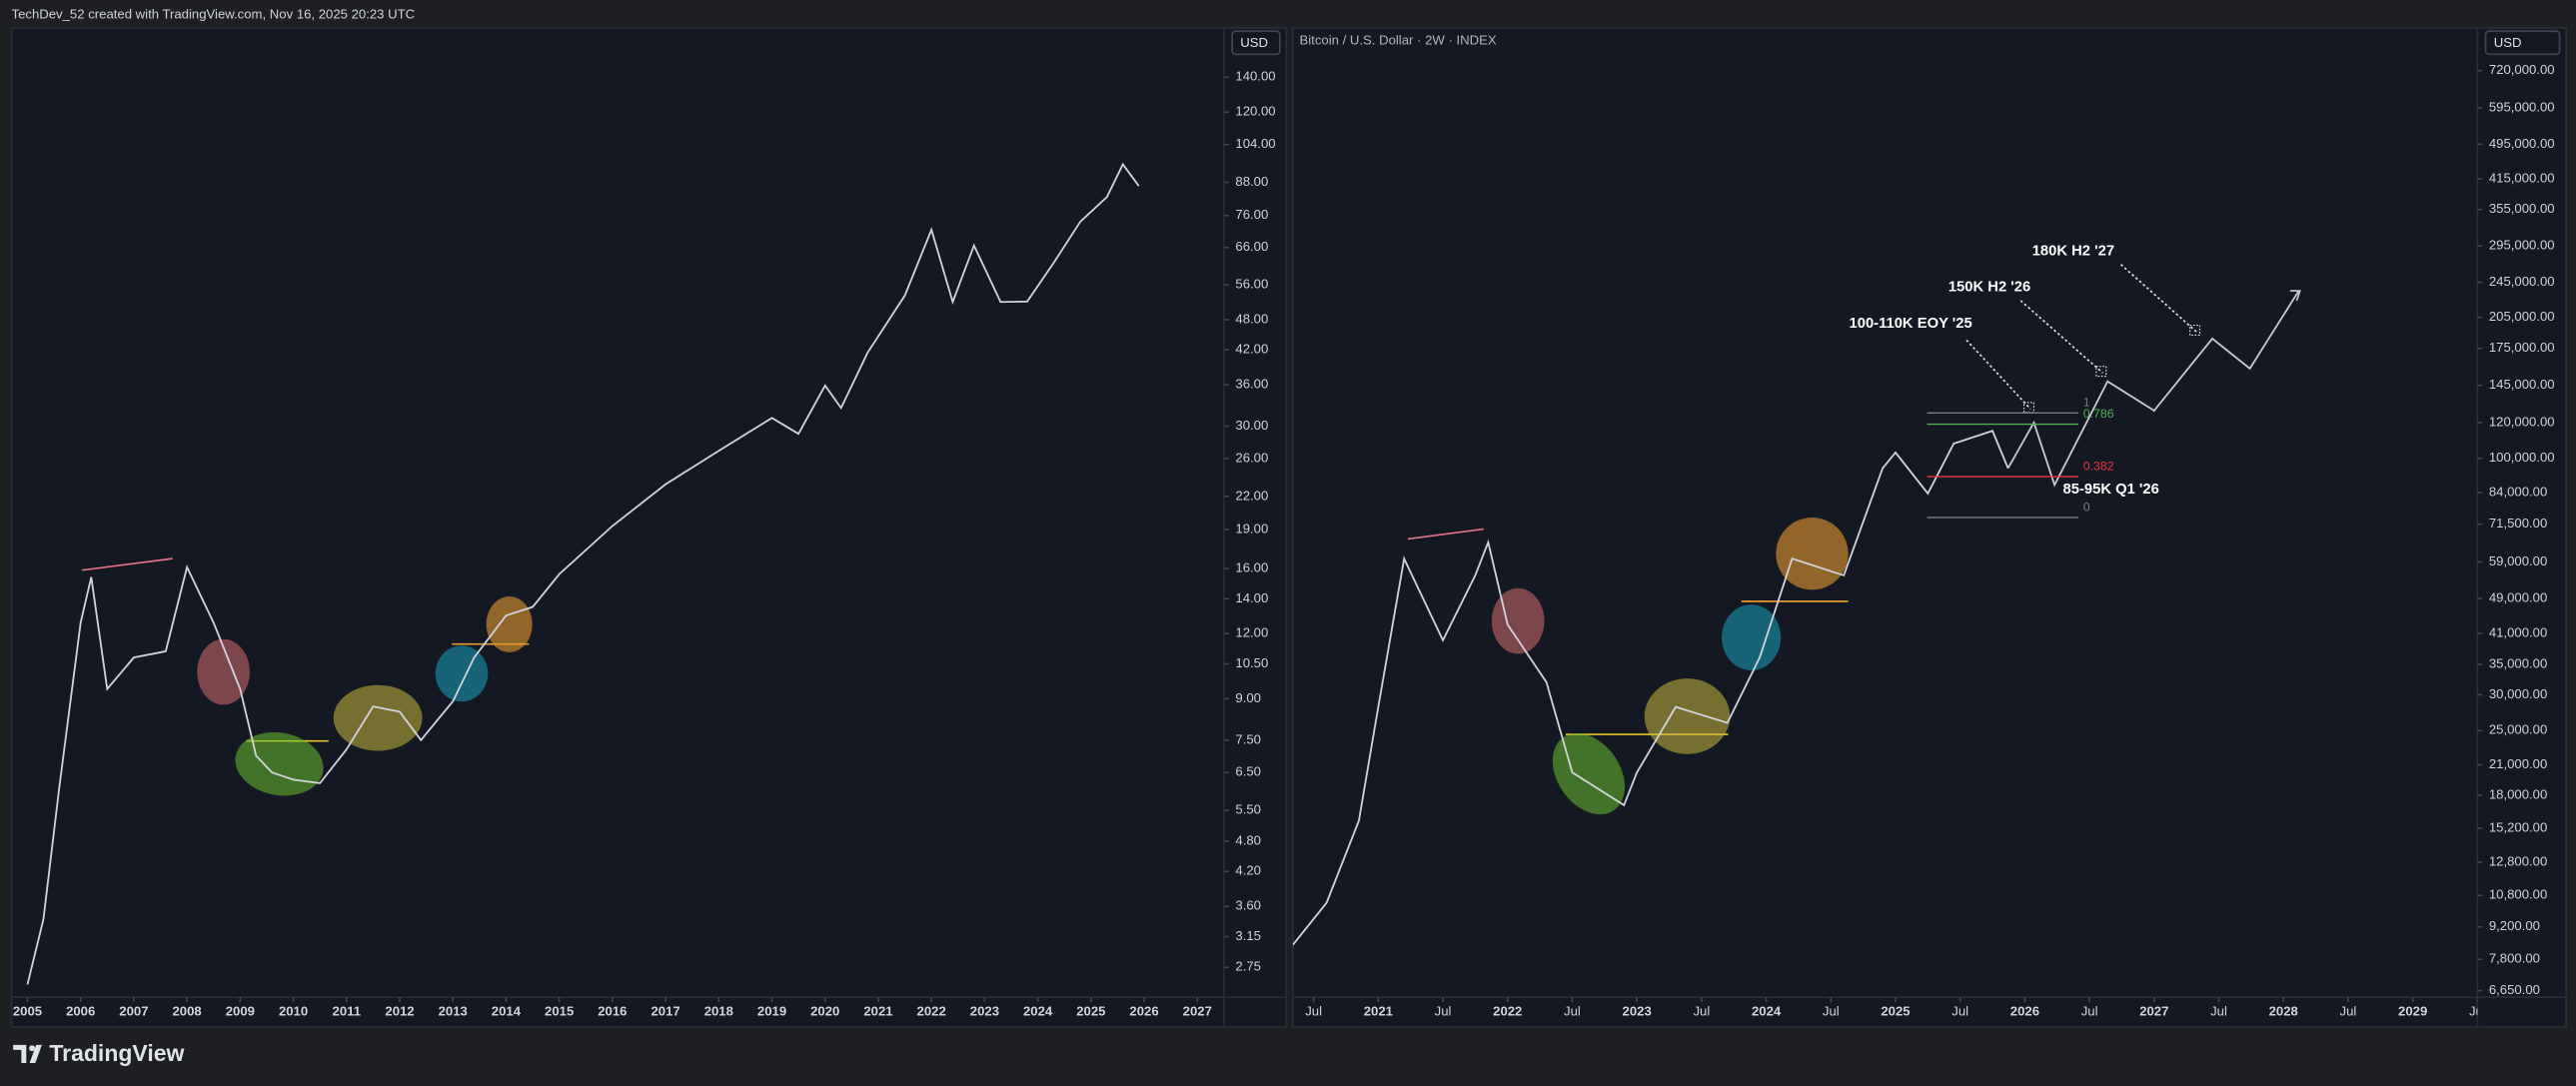  Describe the element at coordinates (27, 1053) in the screenshot. I see `footer-logo` at that location.